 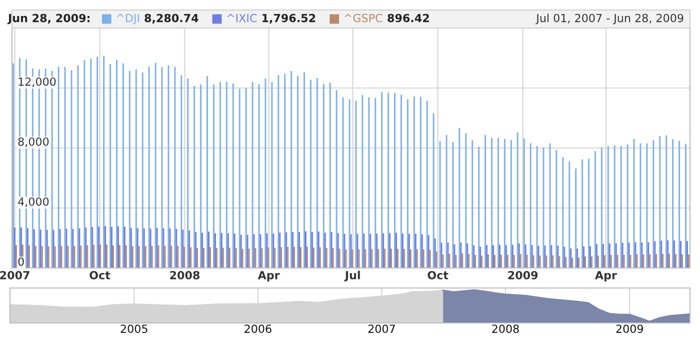 I want to click on y-tick-label: 12,000, so click(x=37, y=82).